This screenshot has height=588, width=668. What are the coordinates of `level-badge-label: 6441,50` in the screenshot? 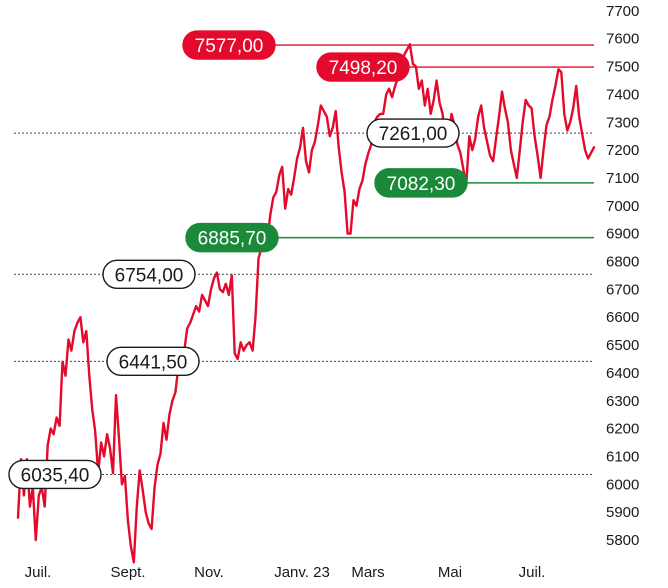 It's located at (153, 362).